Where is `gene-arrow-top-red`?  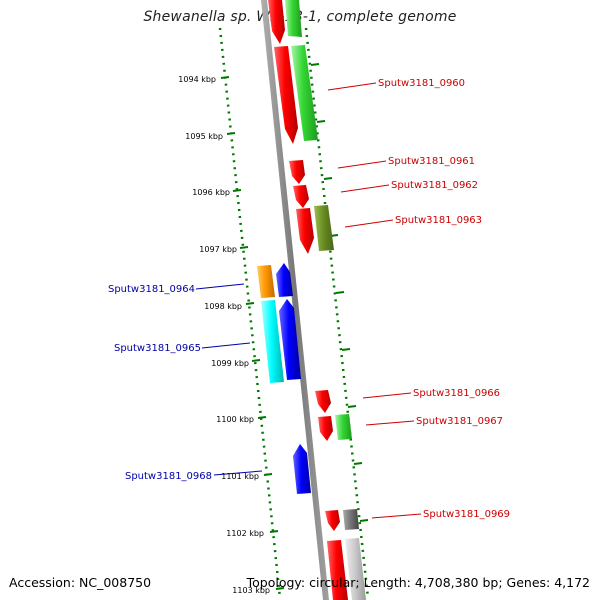
gene-arrow-top-red is located at coordinates (276, 22).